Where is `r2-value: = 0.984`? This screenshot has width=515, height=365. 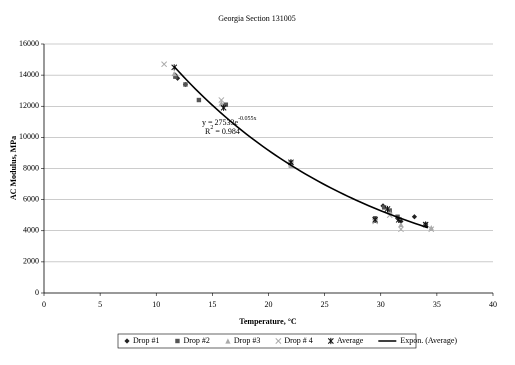
r2-value: = 0.984 is located at coordinates (226, 131).